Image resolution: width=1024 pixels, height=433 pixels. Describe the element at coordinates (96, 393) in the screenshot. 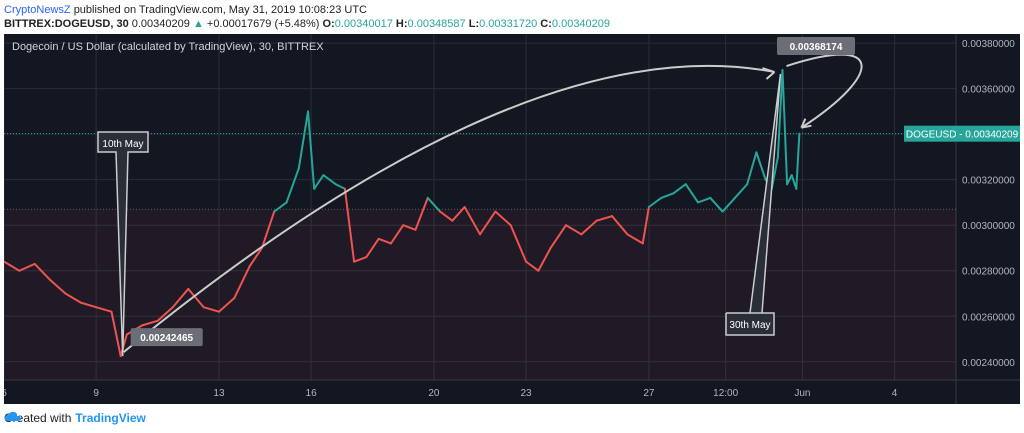

I see `x-tick-label: 9` at that location.